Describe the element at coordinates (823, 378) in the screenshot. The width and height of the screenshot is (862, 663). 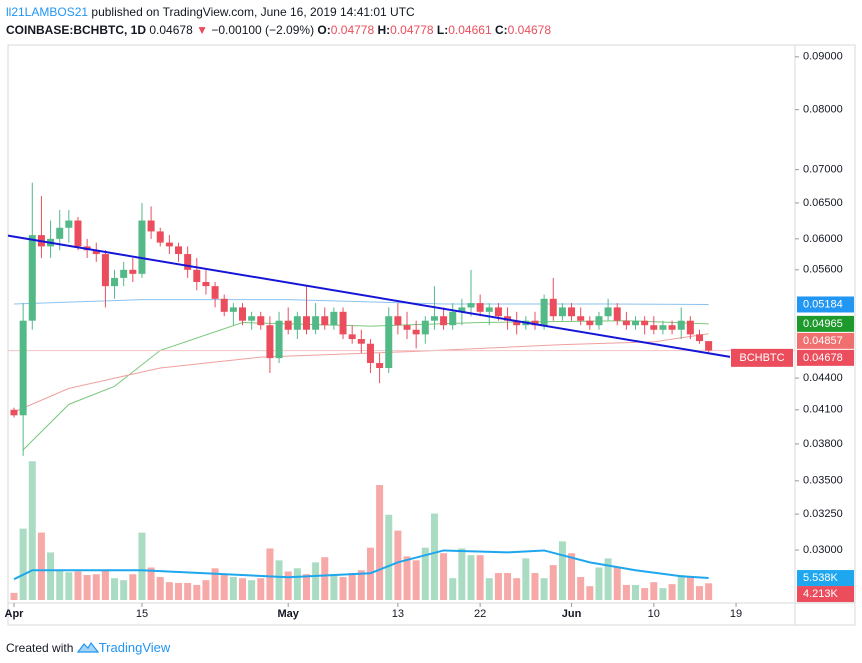
I see `y-tick-label: 0.04400` at that location.